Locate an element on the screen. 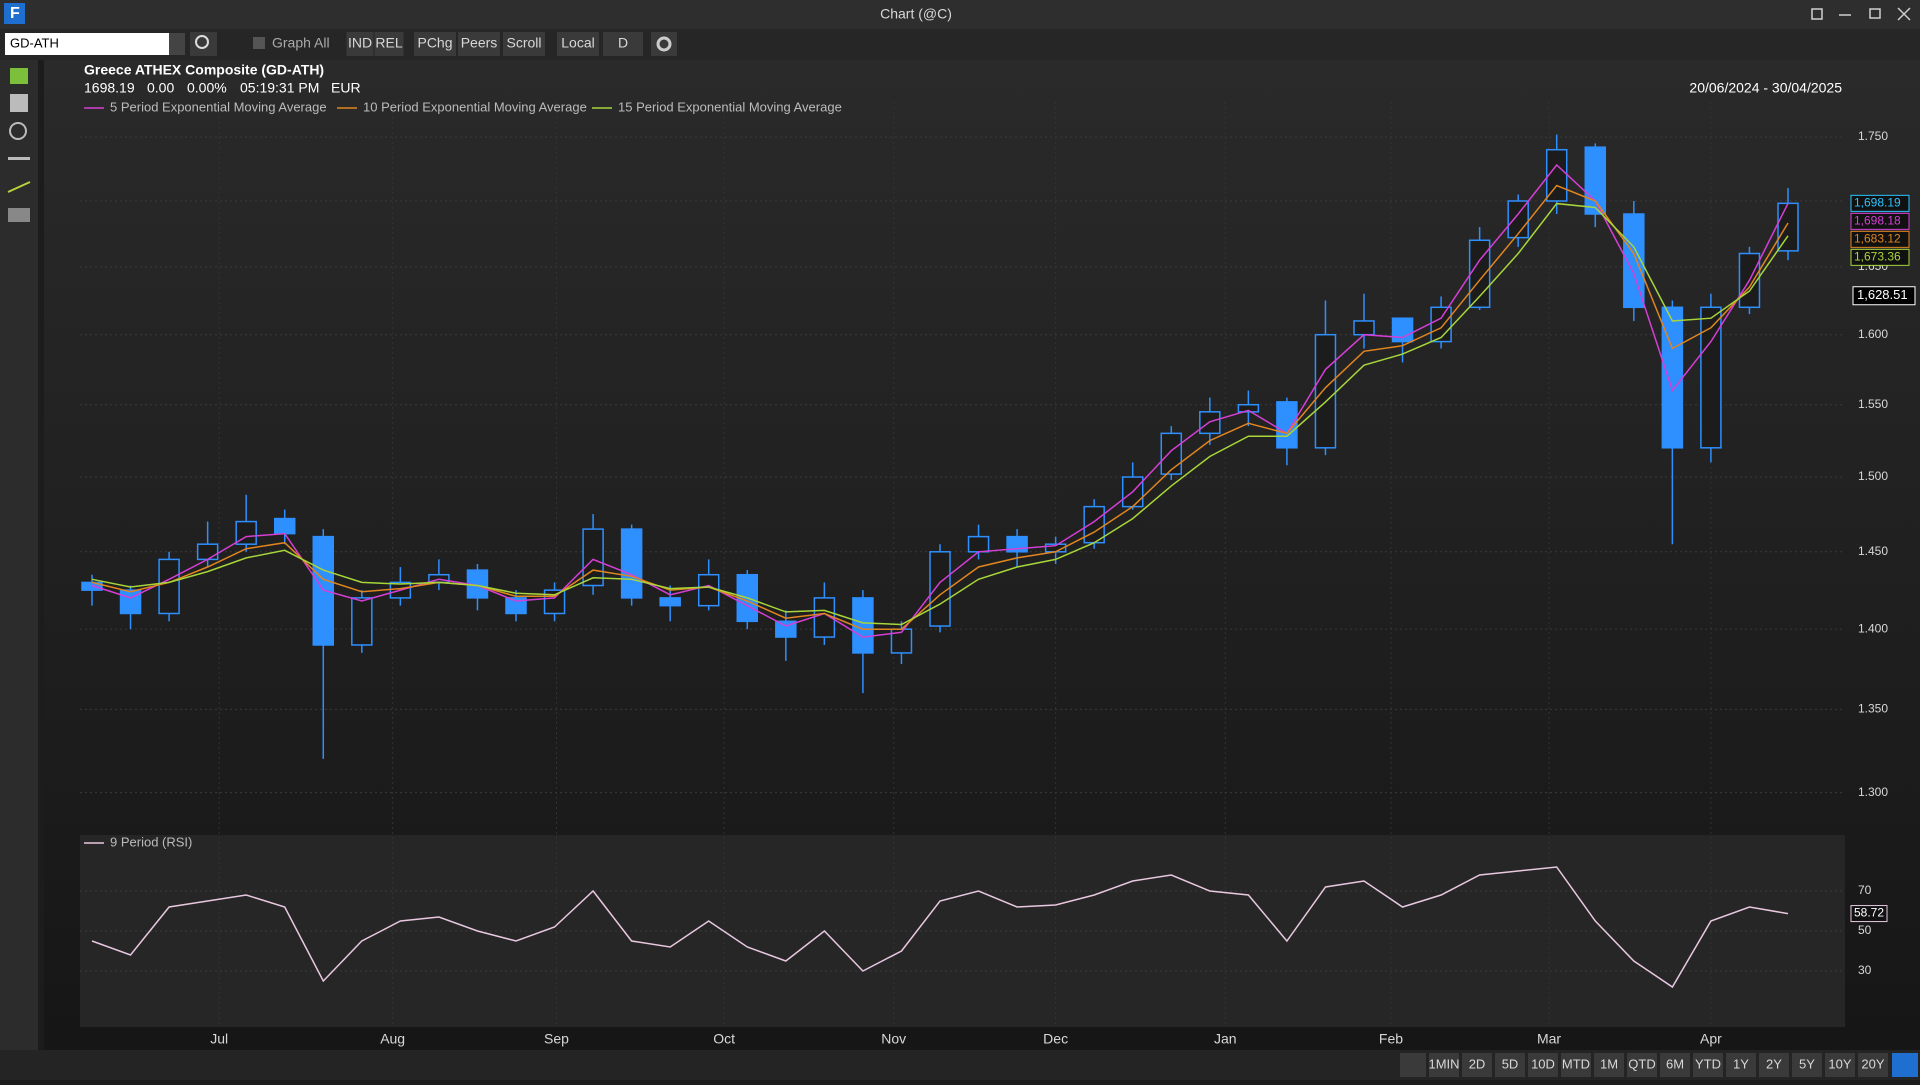  period-label: 2Y is located at coordinates (1774, 1063).